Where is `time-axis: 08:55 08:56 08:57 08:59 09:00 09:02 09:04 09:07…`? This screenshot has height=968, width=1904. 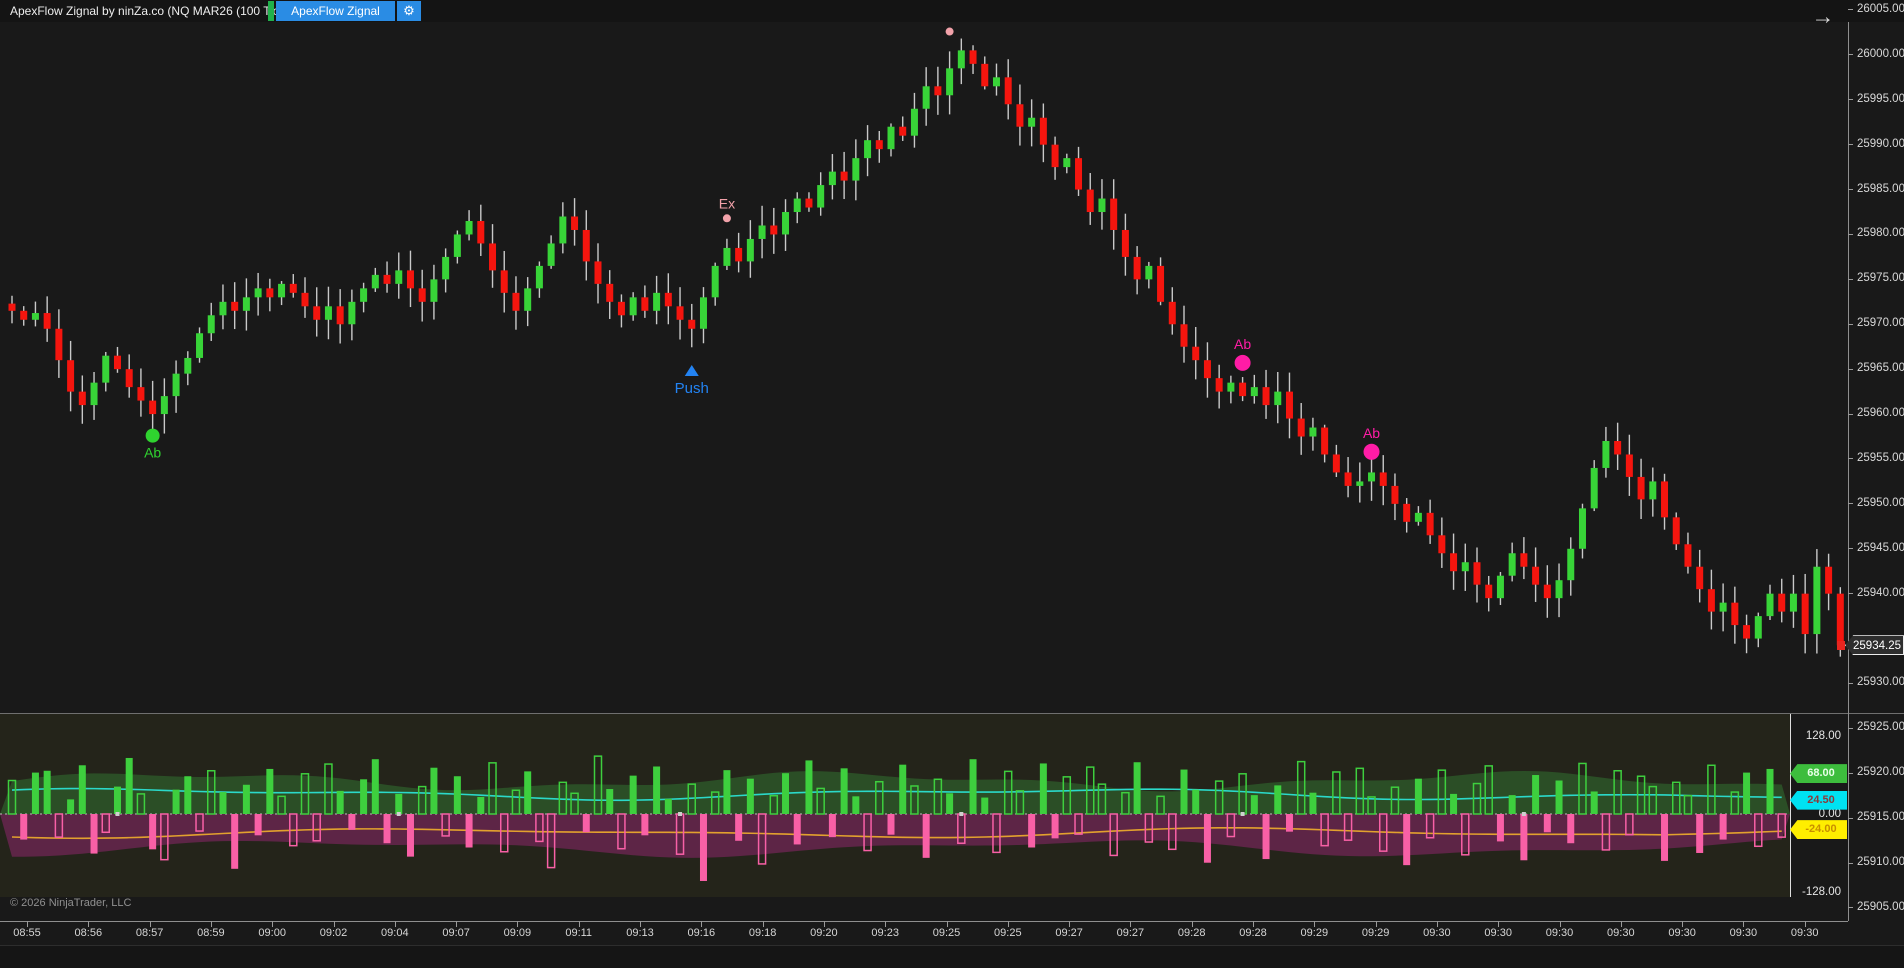
time-axis: 08:55 08:56 08:57 08:59 09:00 09:02 09:04 09:07… is located at coordinates (924, 920).